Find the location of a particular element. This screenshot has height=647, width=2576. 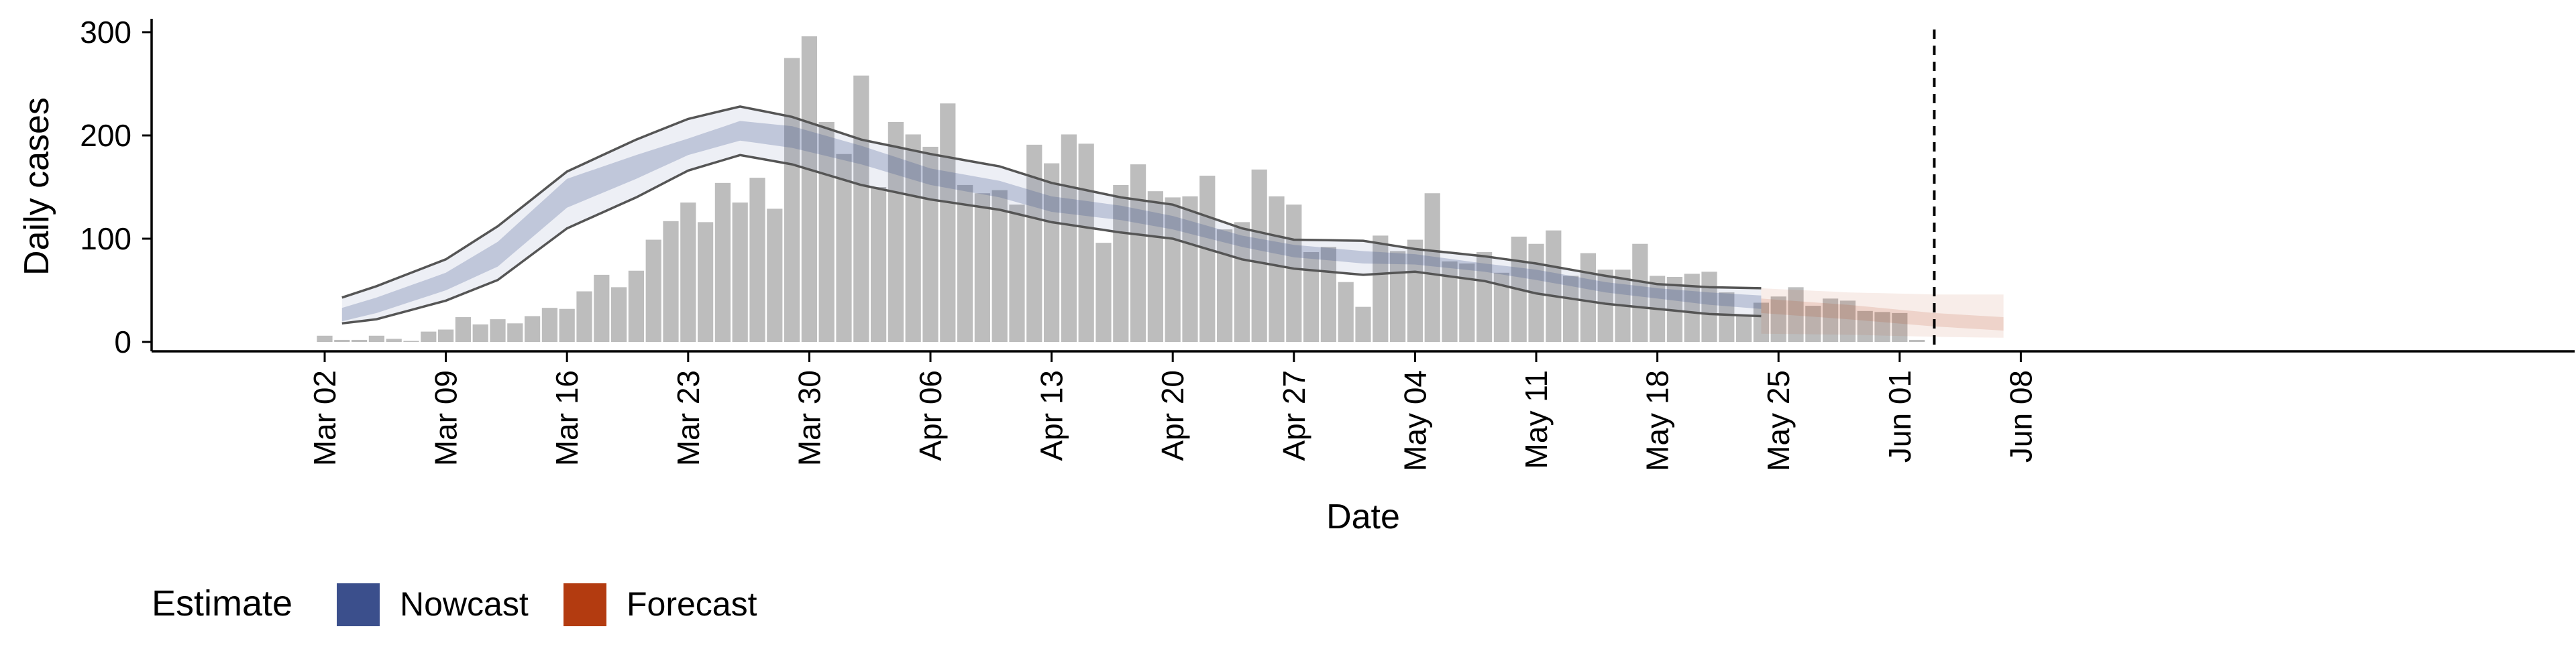

x-tick-label: Jun 08 is located at coordinates (2020, 417).